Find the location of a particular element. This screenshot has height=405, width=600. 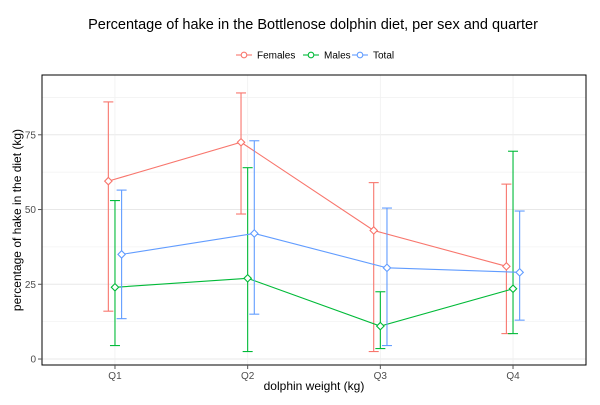

legend-item-males: Males is located at coordinates (327, 56).